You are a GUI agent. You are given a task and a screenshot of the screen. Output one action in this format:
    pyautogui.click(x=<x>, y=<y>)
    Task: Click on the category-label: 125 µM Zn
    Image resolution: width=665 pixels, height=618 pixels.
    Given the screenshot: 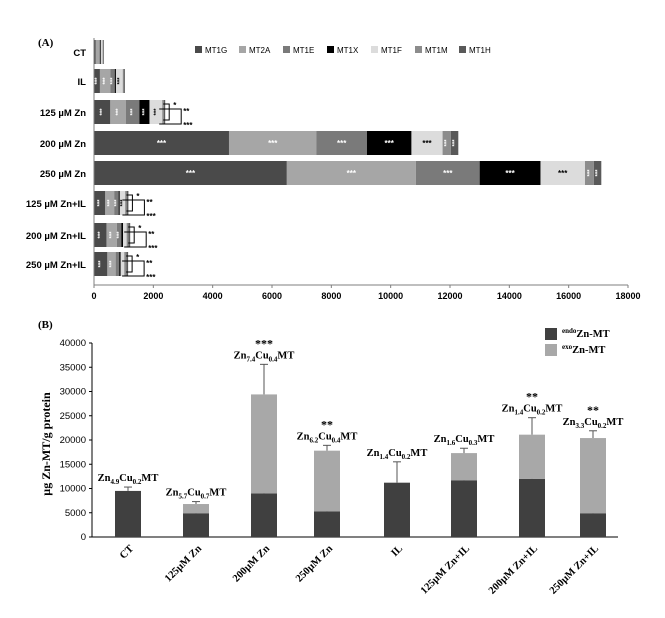 What is the action you would take?
    pyautogui.click(x=63, y=113)
    